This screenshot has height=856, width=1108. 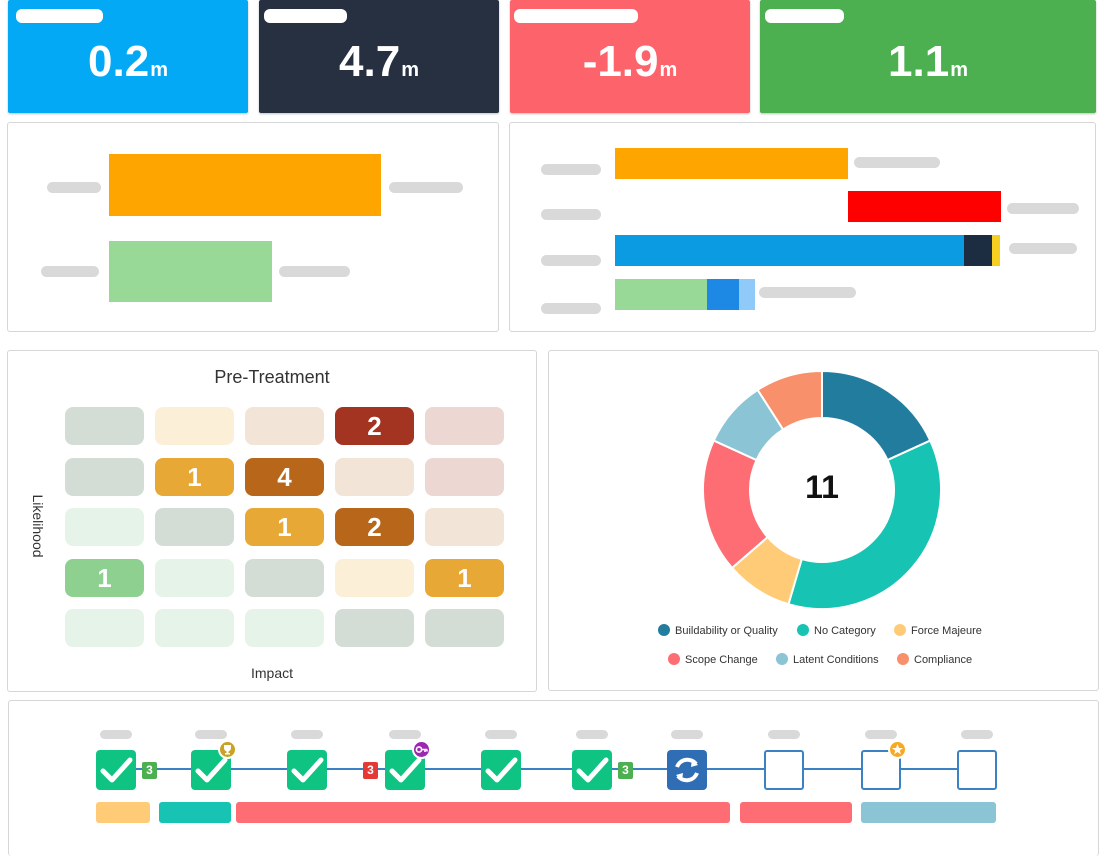 I want to click on kpi-value: -1.9m, so click(x=630, y=61).